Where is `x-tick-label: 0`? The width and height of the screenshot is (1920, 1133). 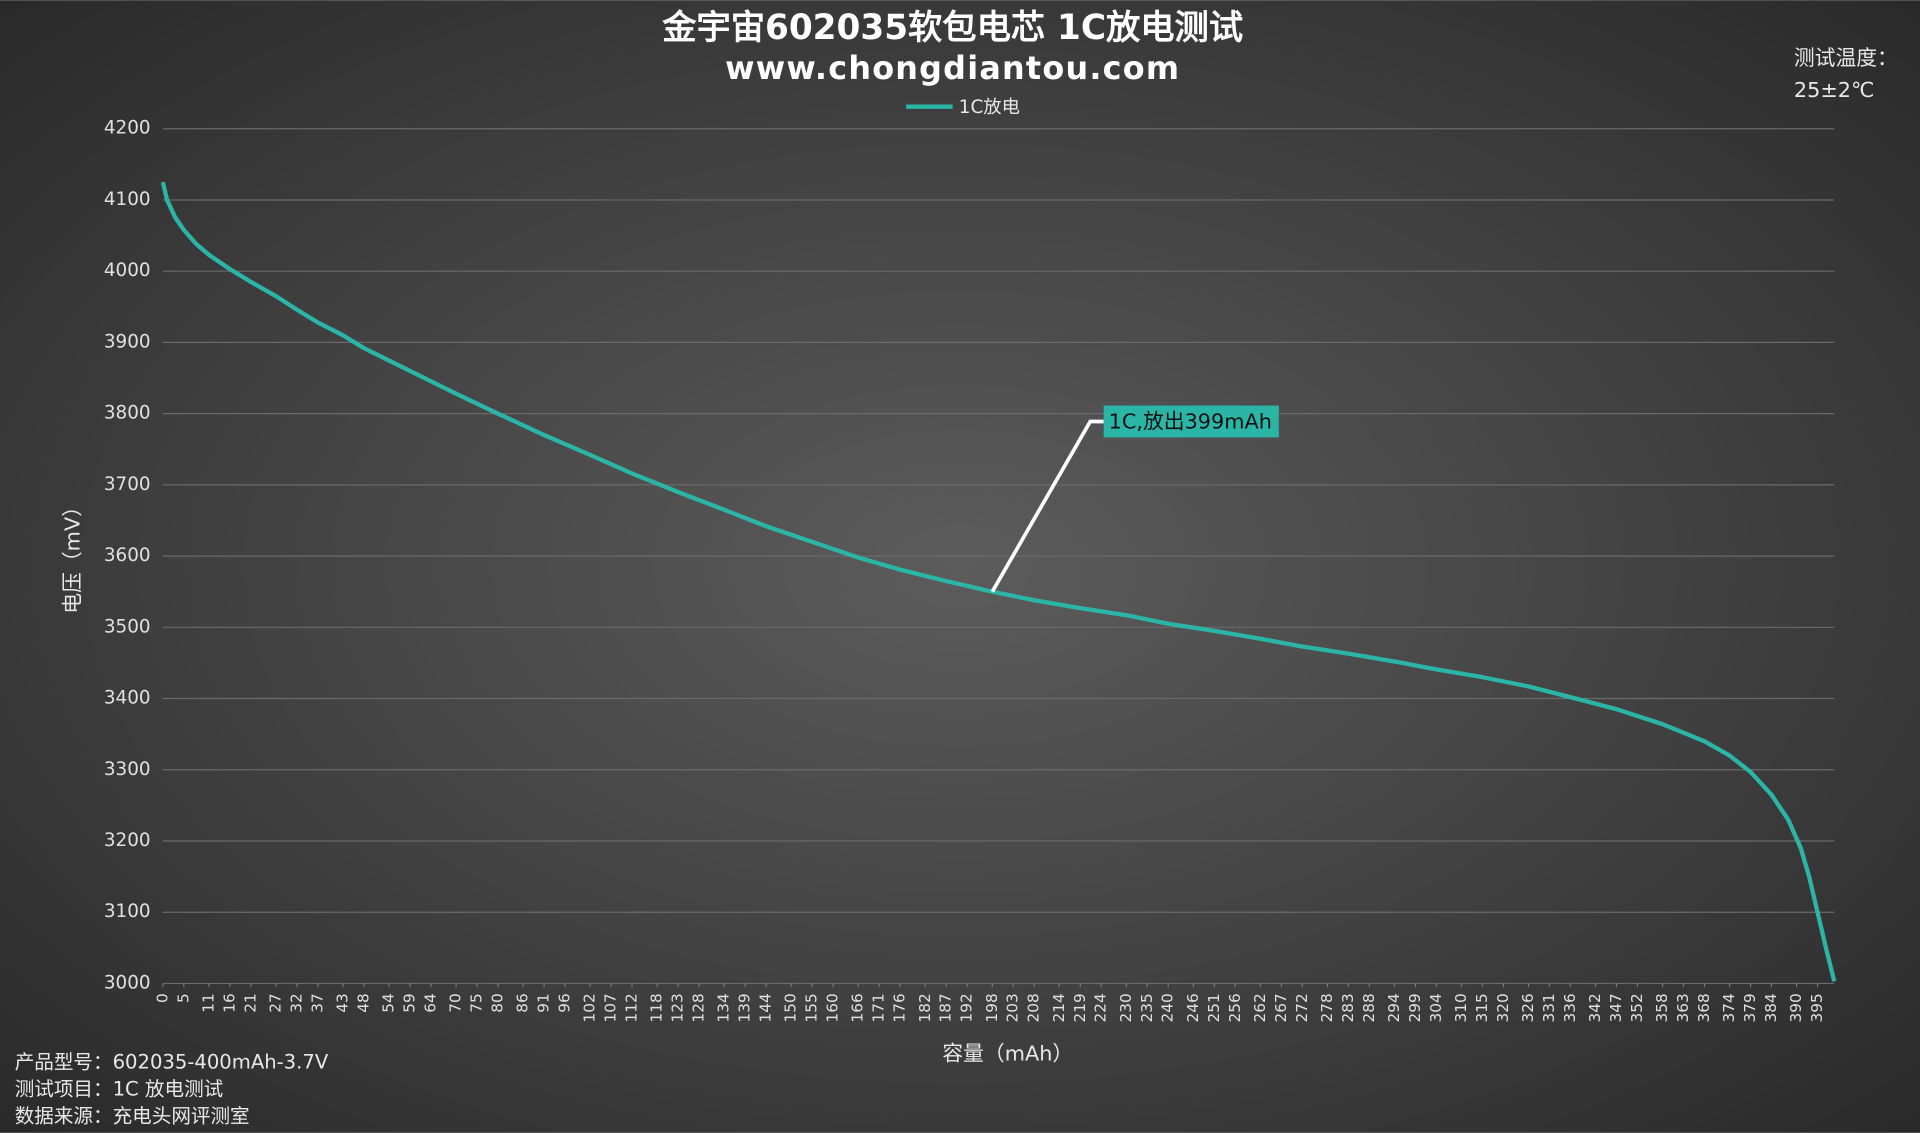 x-tick-label: 0 is located at coordinates (162, 998).